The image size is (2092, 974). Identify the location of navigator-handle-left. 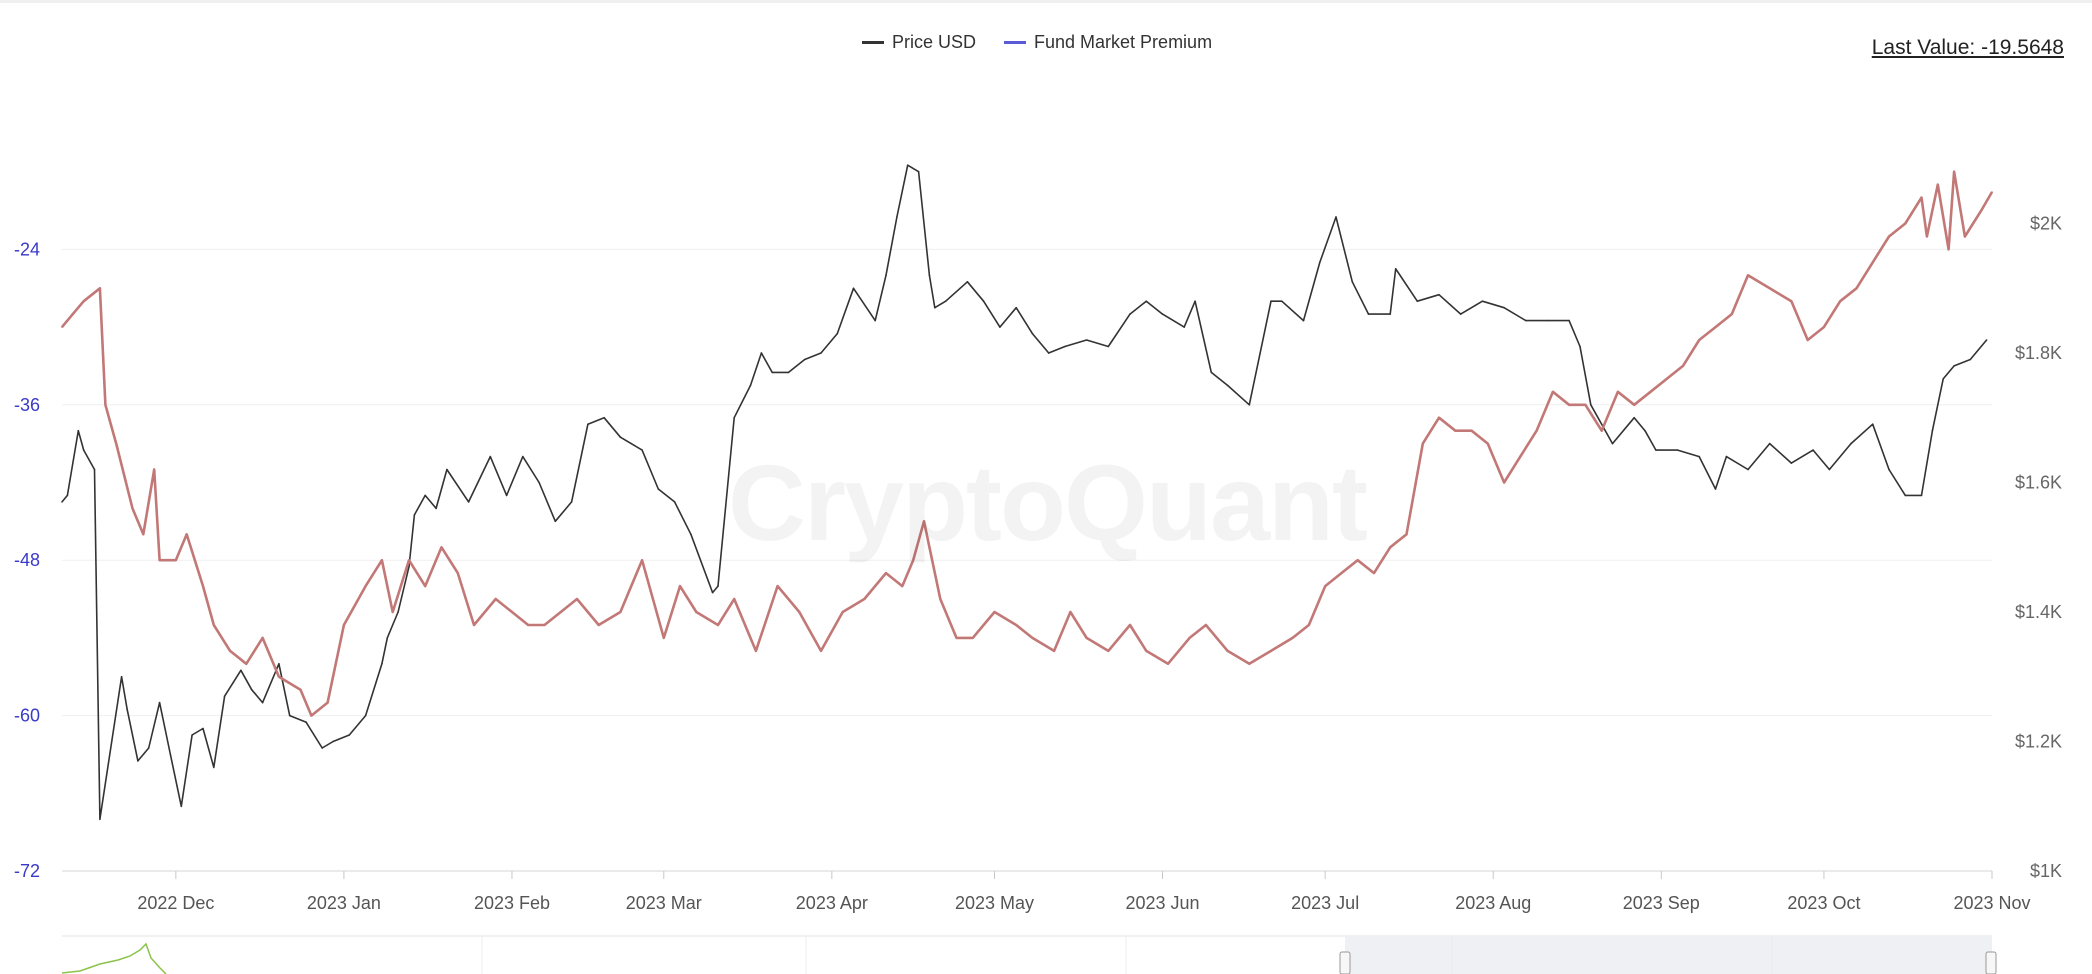
(1345, 962).